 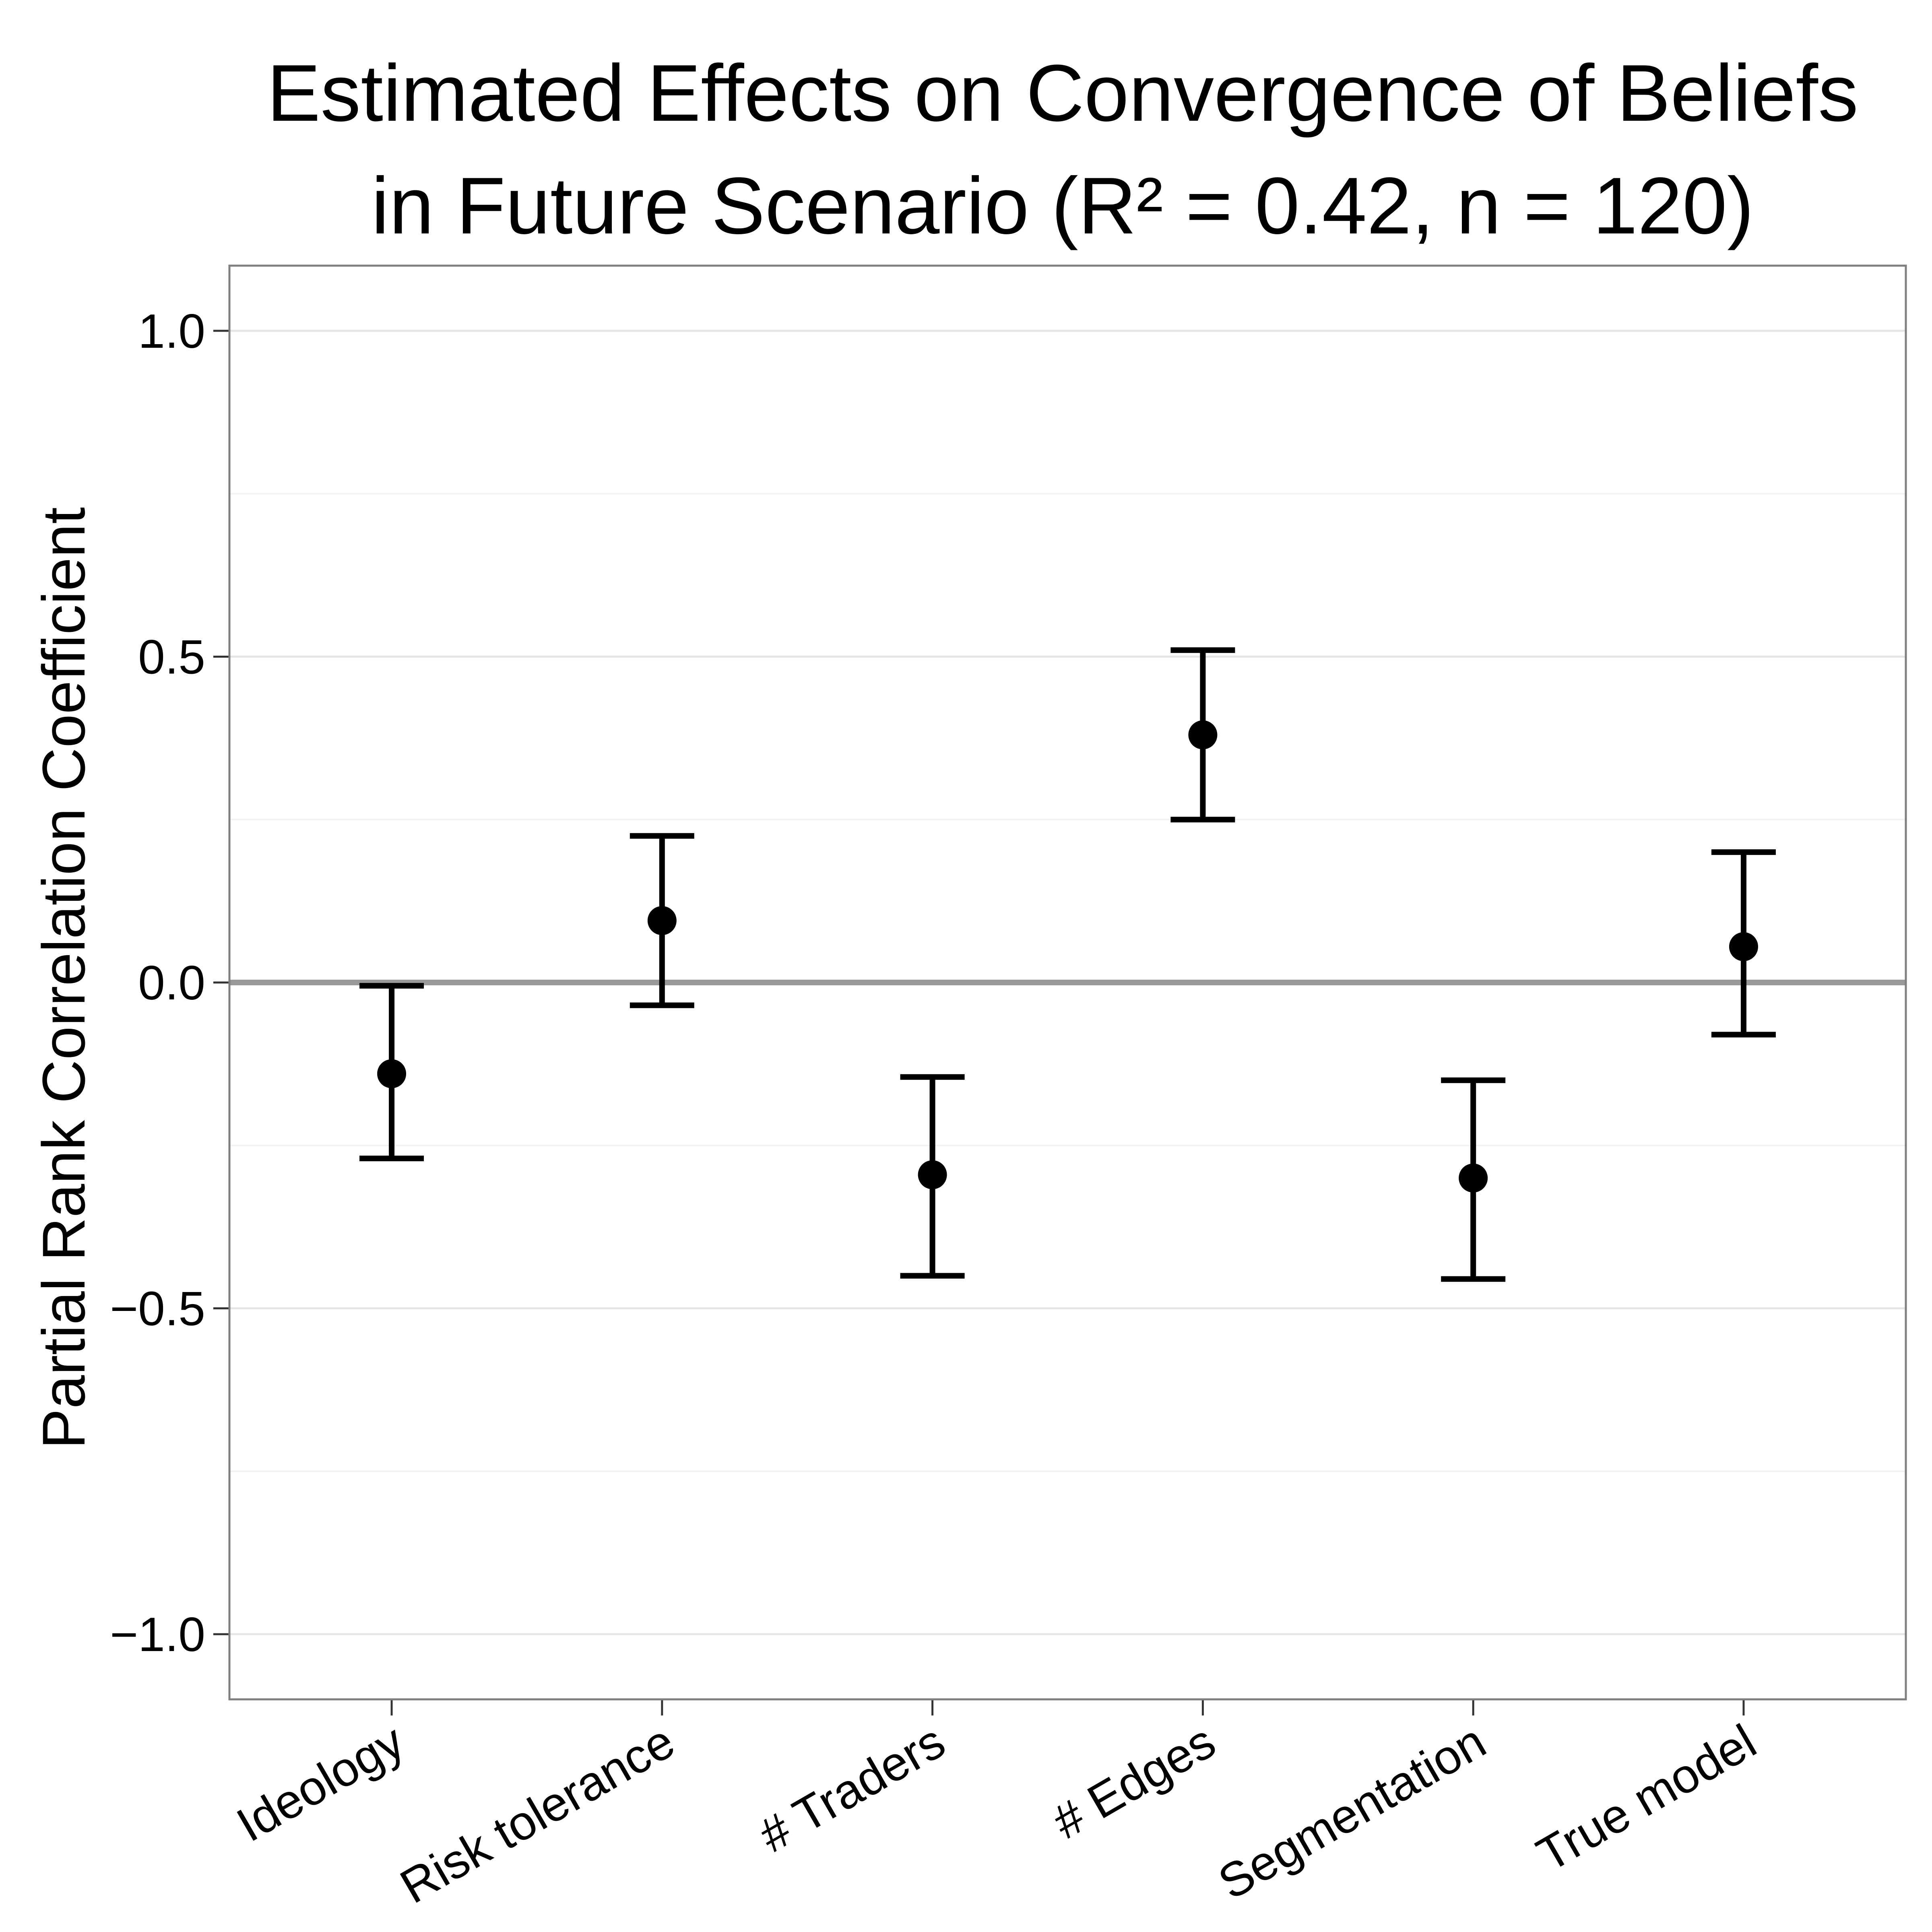 What do you see at coordinates (1062, 206) in the screenshot?
I see `chart-subtitle: in Future Scenario (R² = 0.42, n = 120)` at bounding box center [1062, 206].